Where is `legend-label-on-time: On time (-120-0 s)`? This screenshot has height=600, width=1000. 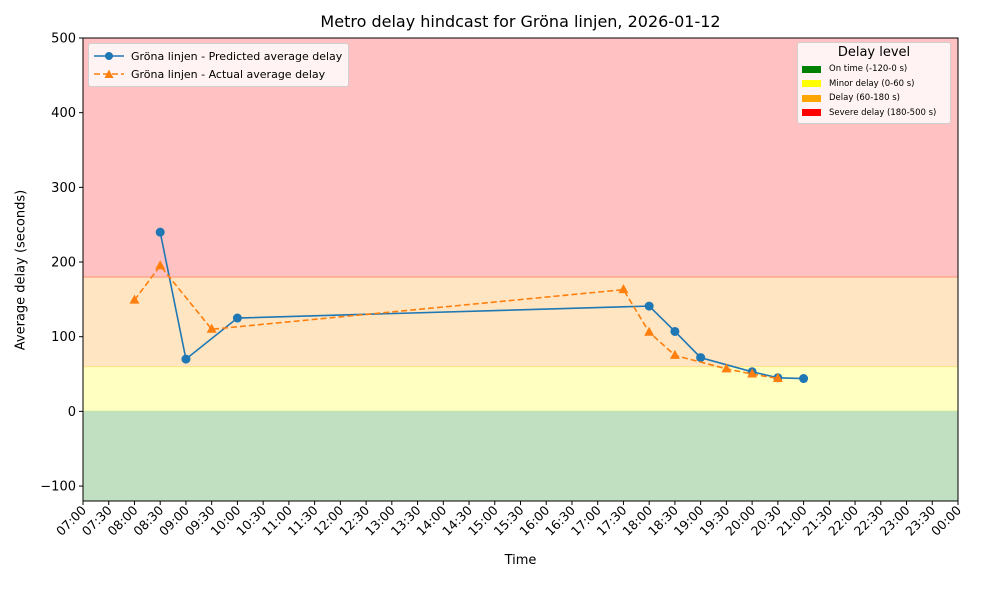
legend-label-on-time: On time (-120-0 s) is located at coordinates (868, 69).